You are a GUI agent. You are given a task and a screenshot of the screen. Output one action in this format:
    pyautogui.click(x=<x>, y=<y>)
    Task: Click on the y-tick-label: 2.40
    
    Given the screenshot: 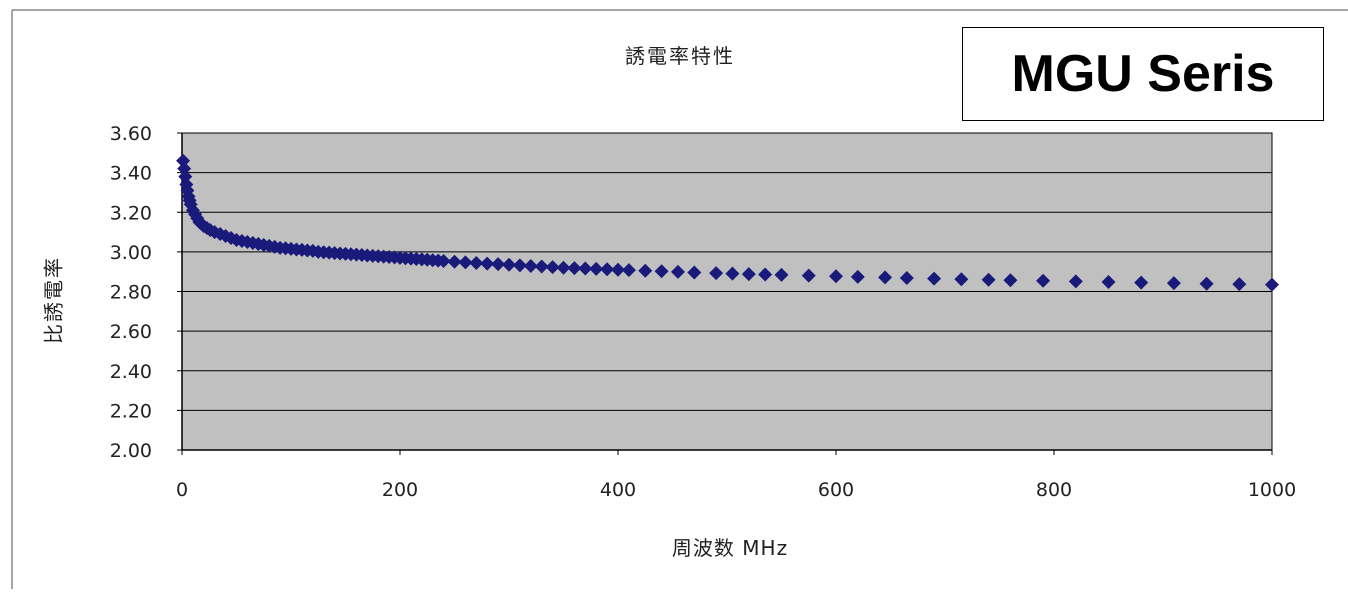 What is the action you would take?
    pyautogui.click(x=131, y=372)
    